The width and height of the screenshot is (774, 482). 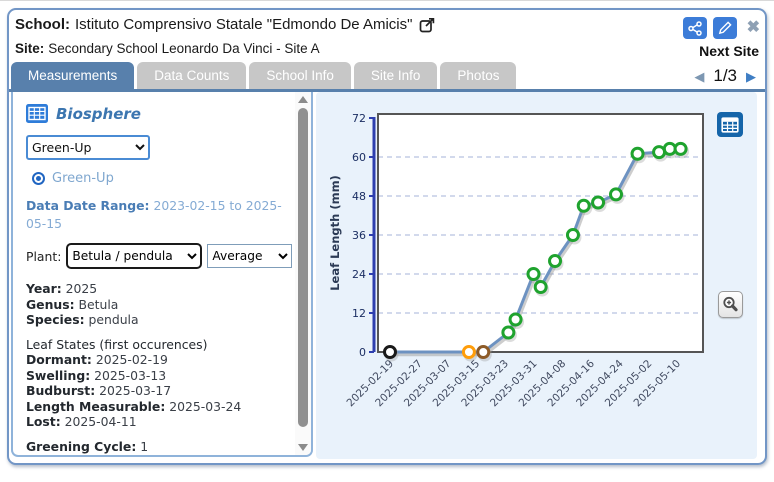 I want to click on edit-button, so click(x=724, y=28).